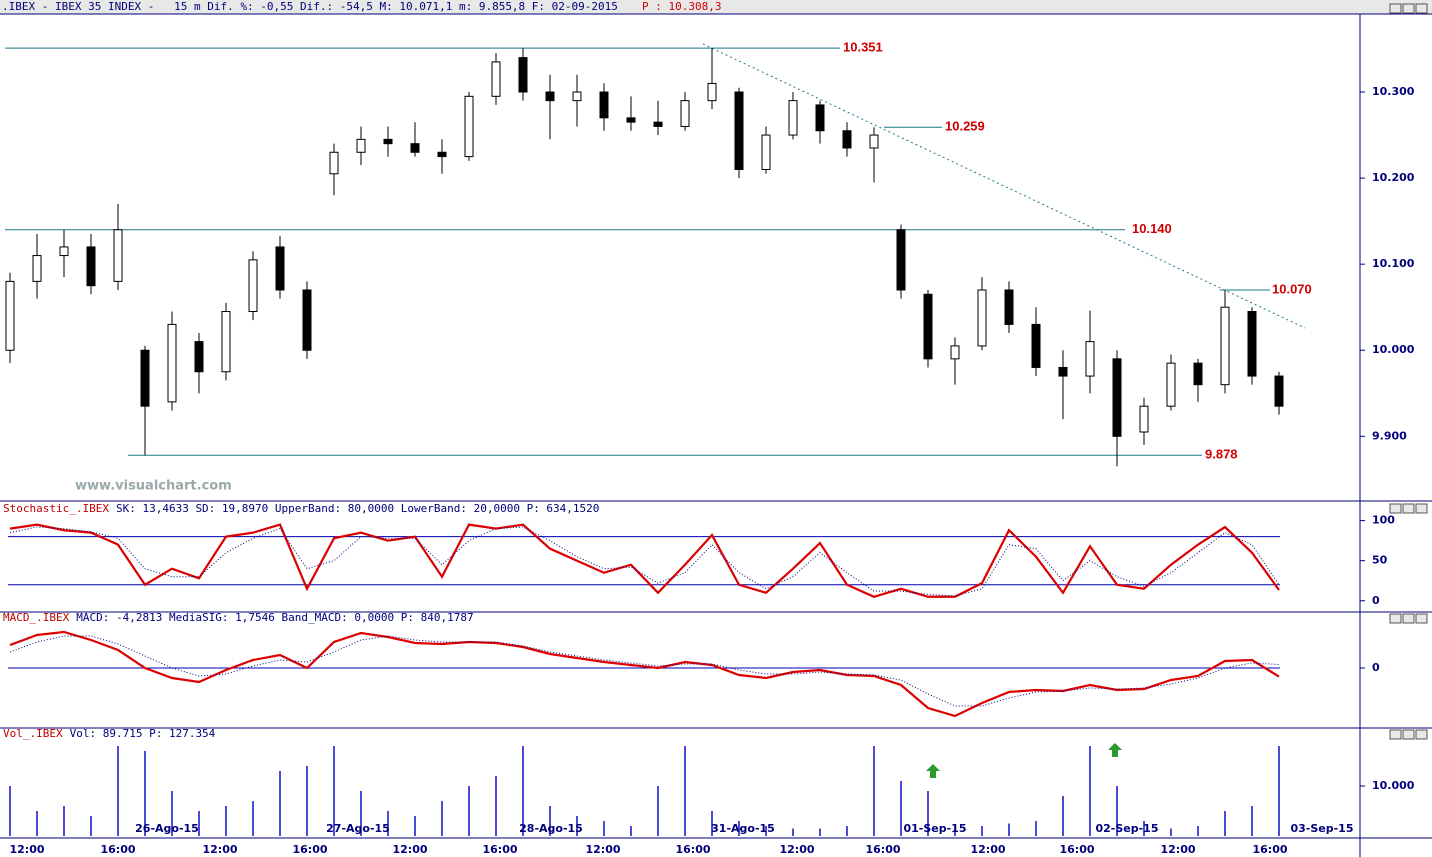 The width and height of the screenshot is (1432, 857). Describe the element at coordinates (1152, 228) in the screenshot. I see `level-label: 10.140` at that location.